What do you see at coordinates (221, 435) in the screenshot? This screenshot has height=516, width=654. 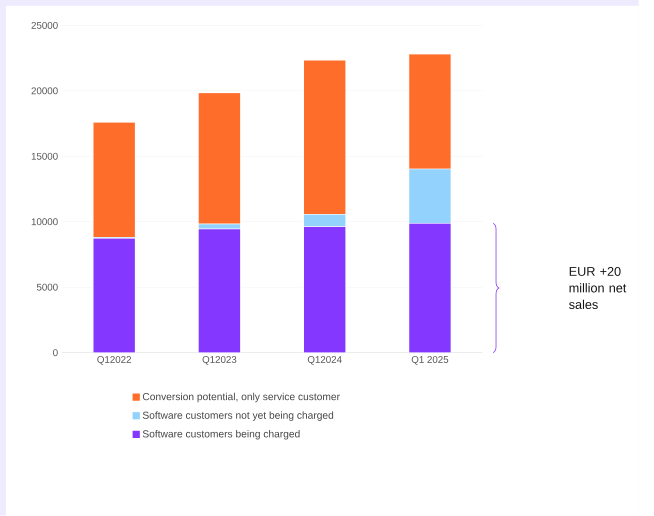 I see `legend-label: Software customers being charged` at bounding box center [221, 435].